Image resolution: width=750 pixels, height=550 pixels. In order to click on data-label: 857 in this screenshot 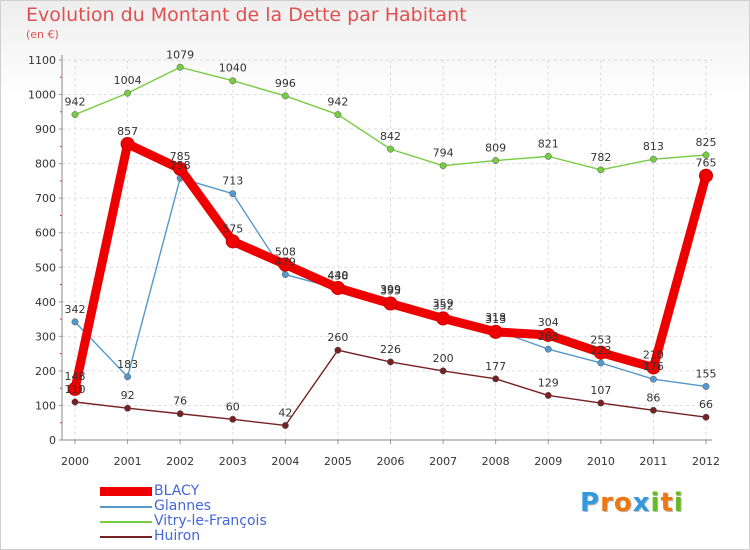, I will do `click(127, 131)`.